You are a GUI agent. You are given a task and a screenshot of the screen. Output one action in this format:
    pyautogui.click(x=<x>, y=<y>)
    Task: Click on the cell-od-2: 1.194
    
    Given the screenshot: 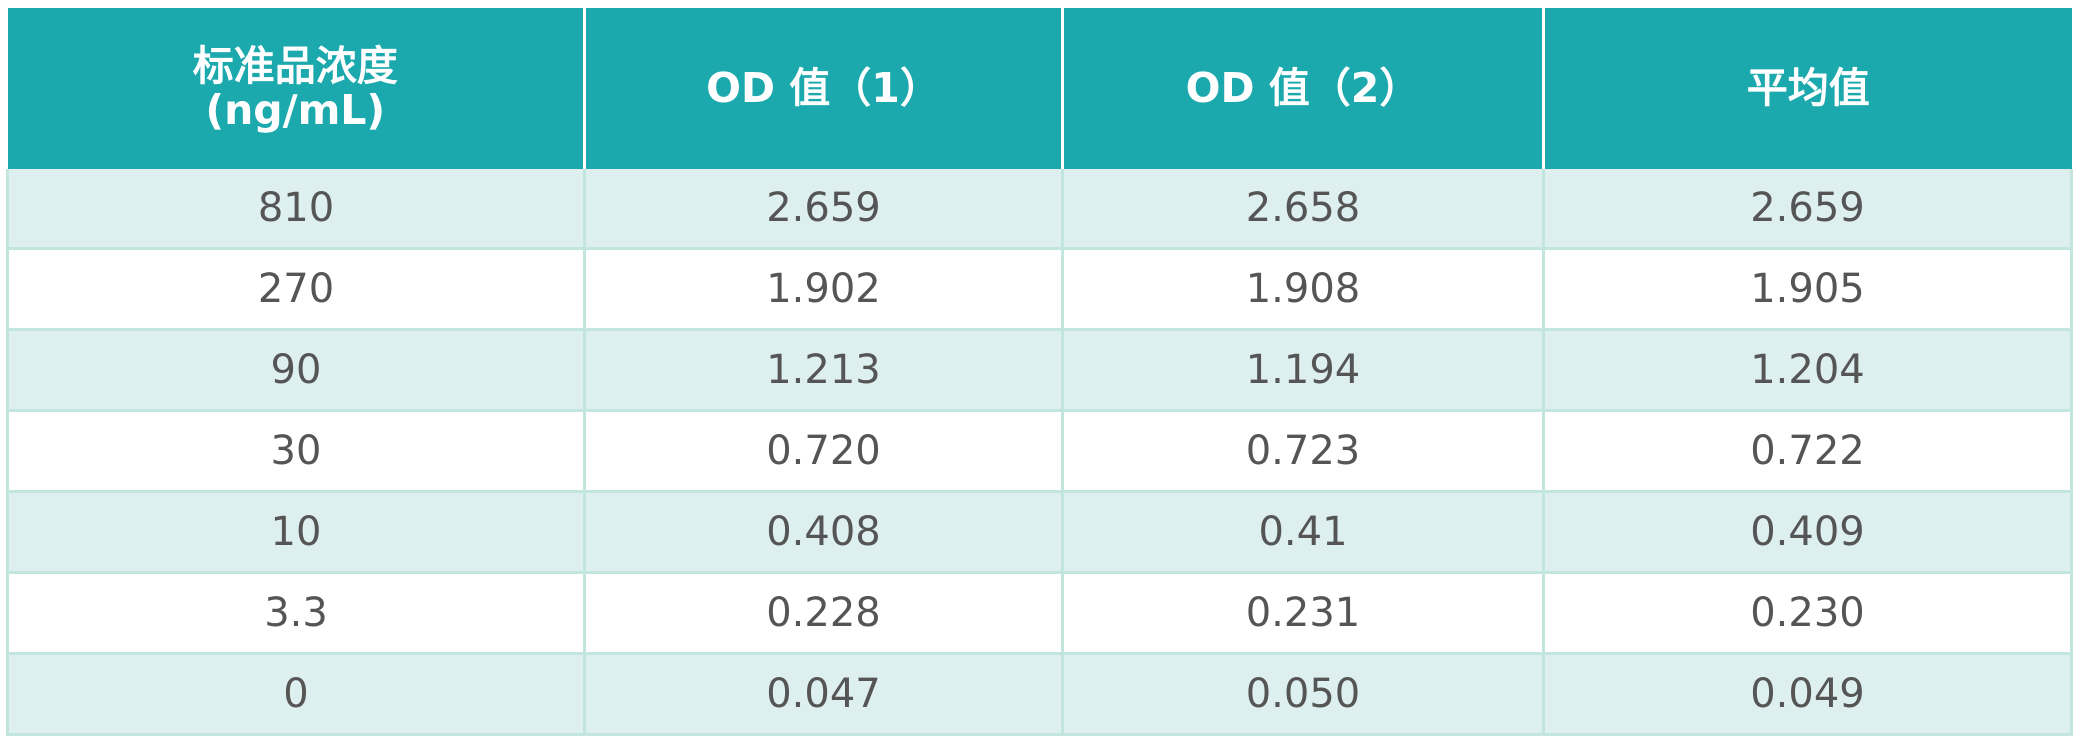 What is the action you would take?
    pyautogui.click(x=1303, y=370)
    